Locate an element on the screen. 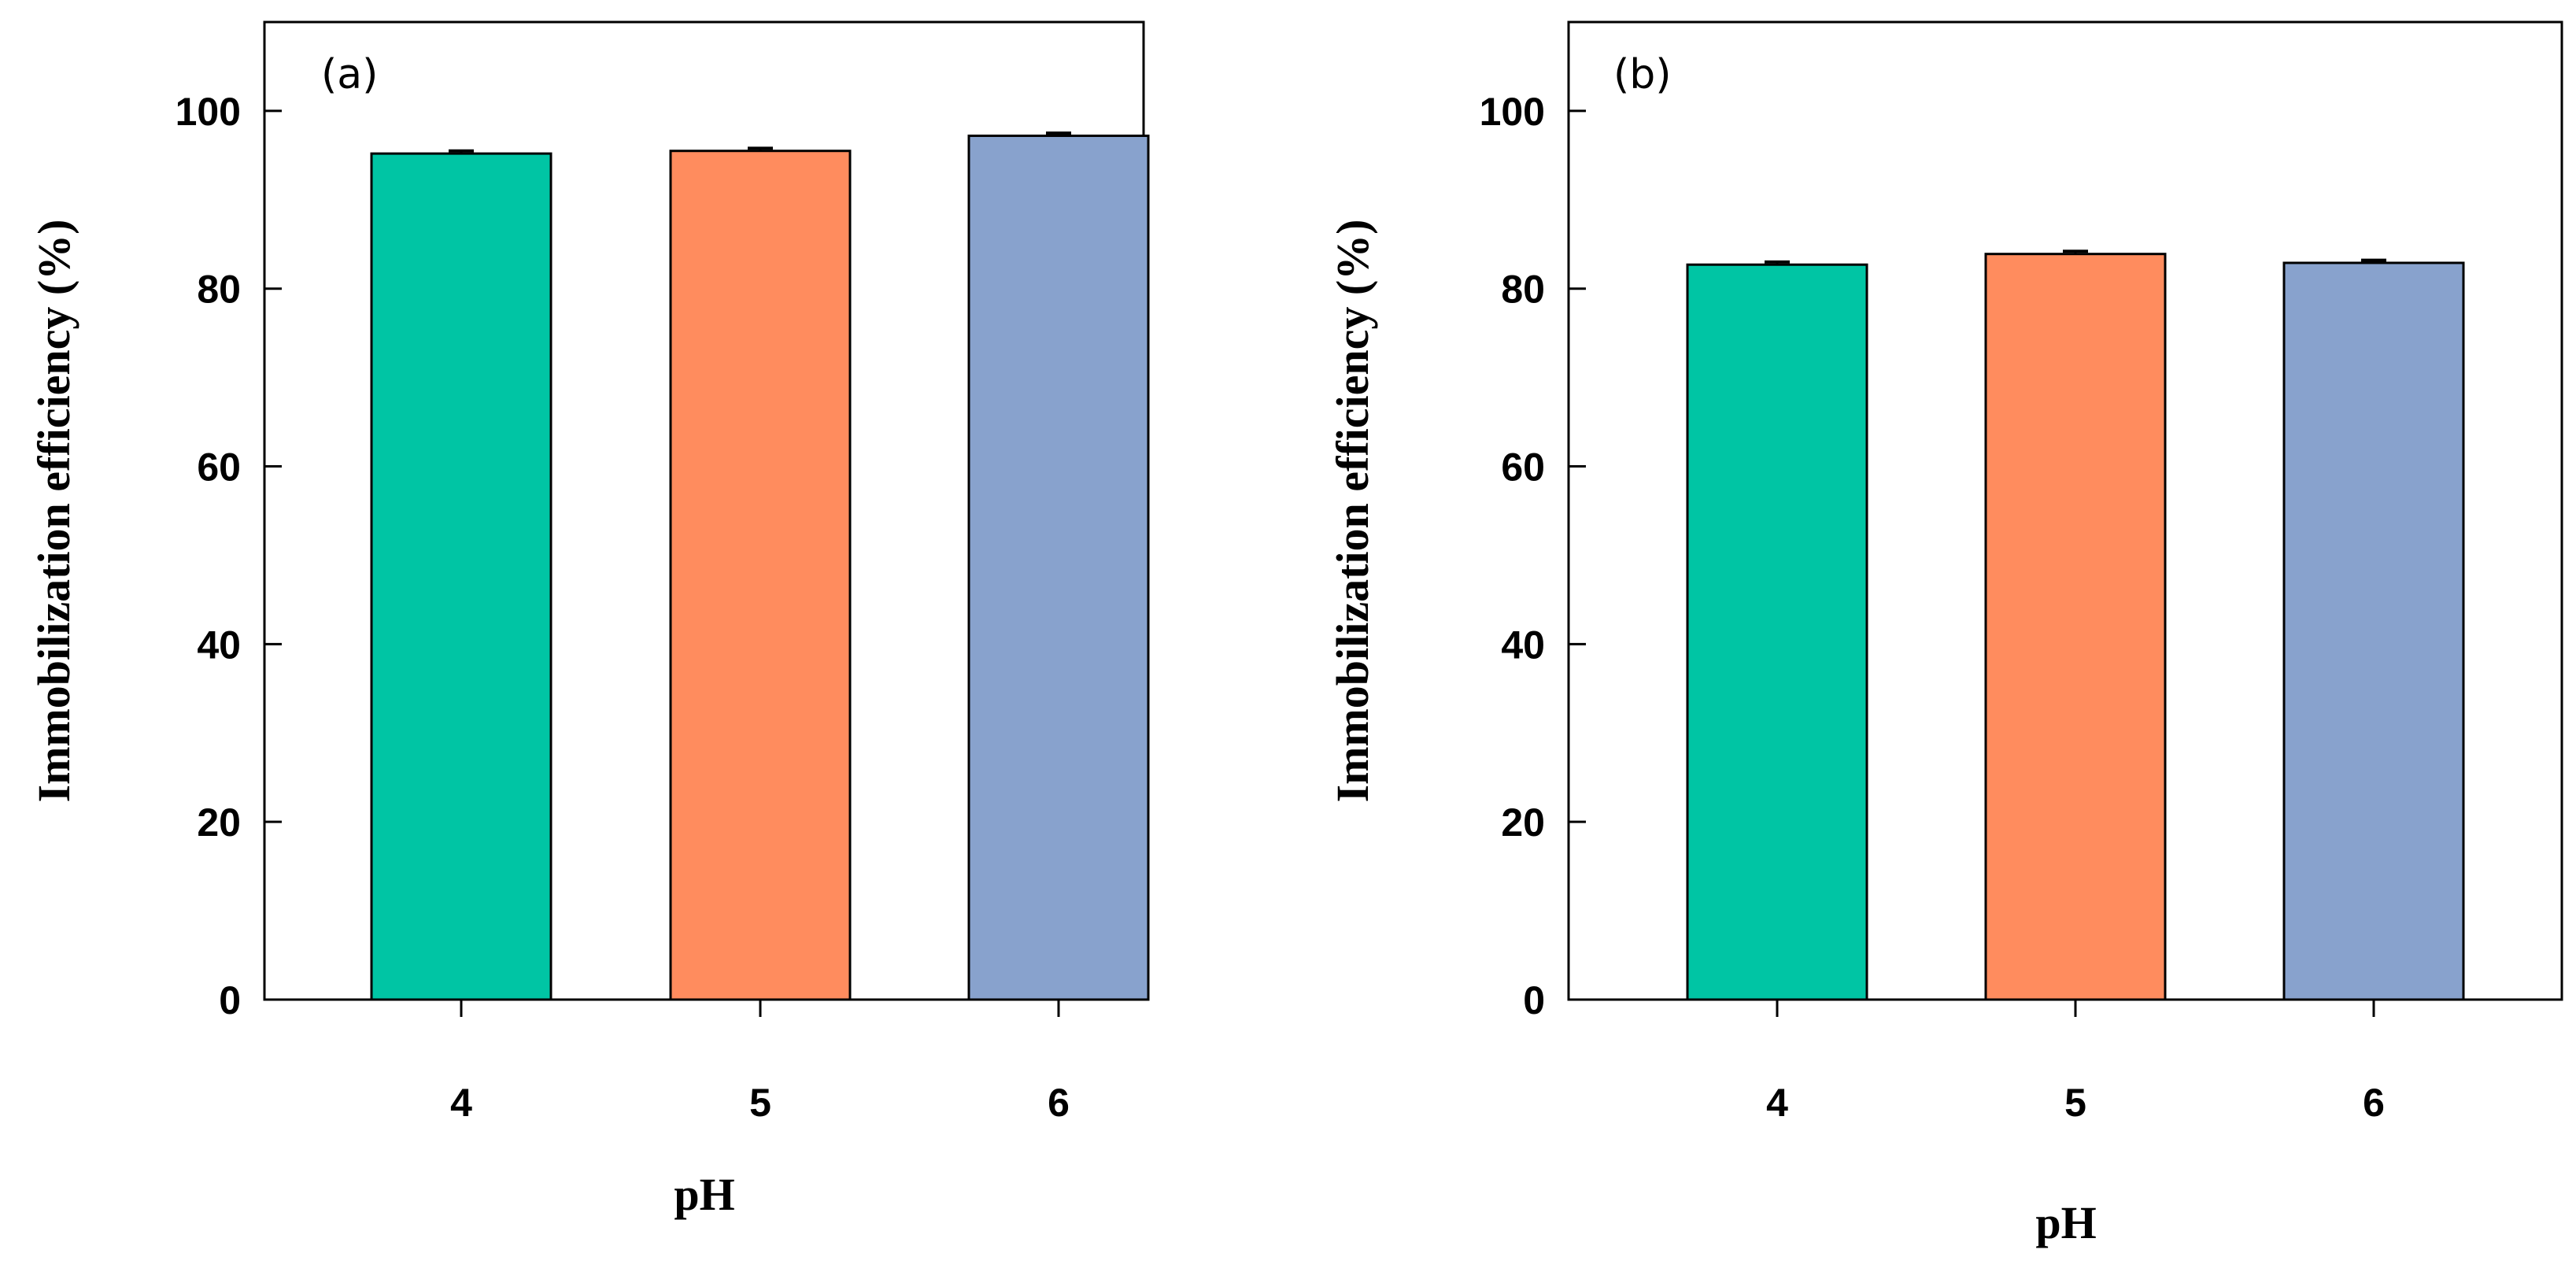  x-tick-label-b-5: 5 is located at coordinates (2075, 1103).